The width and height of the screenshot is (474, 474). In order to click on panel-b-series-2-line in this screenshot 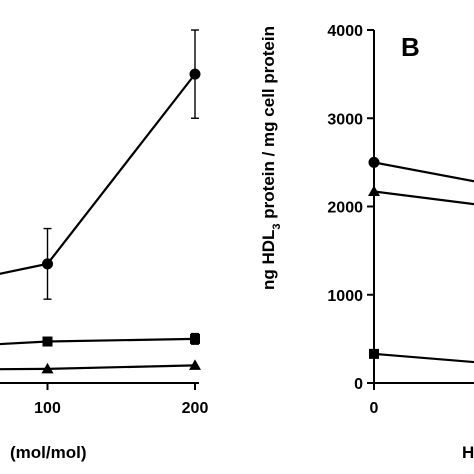, I will do `click(423, 358)`.